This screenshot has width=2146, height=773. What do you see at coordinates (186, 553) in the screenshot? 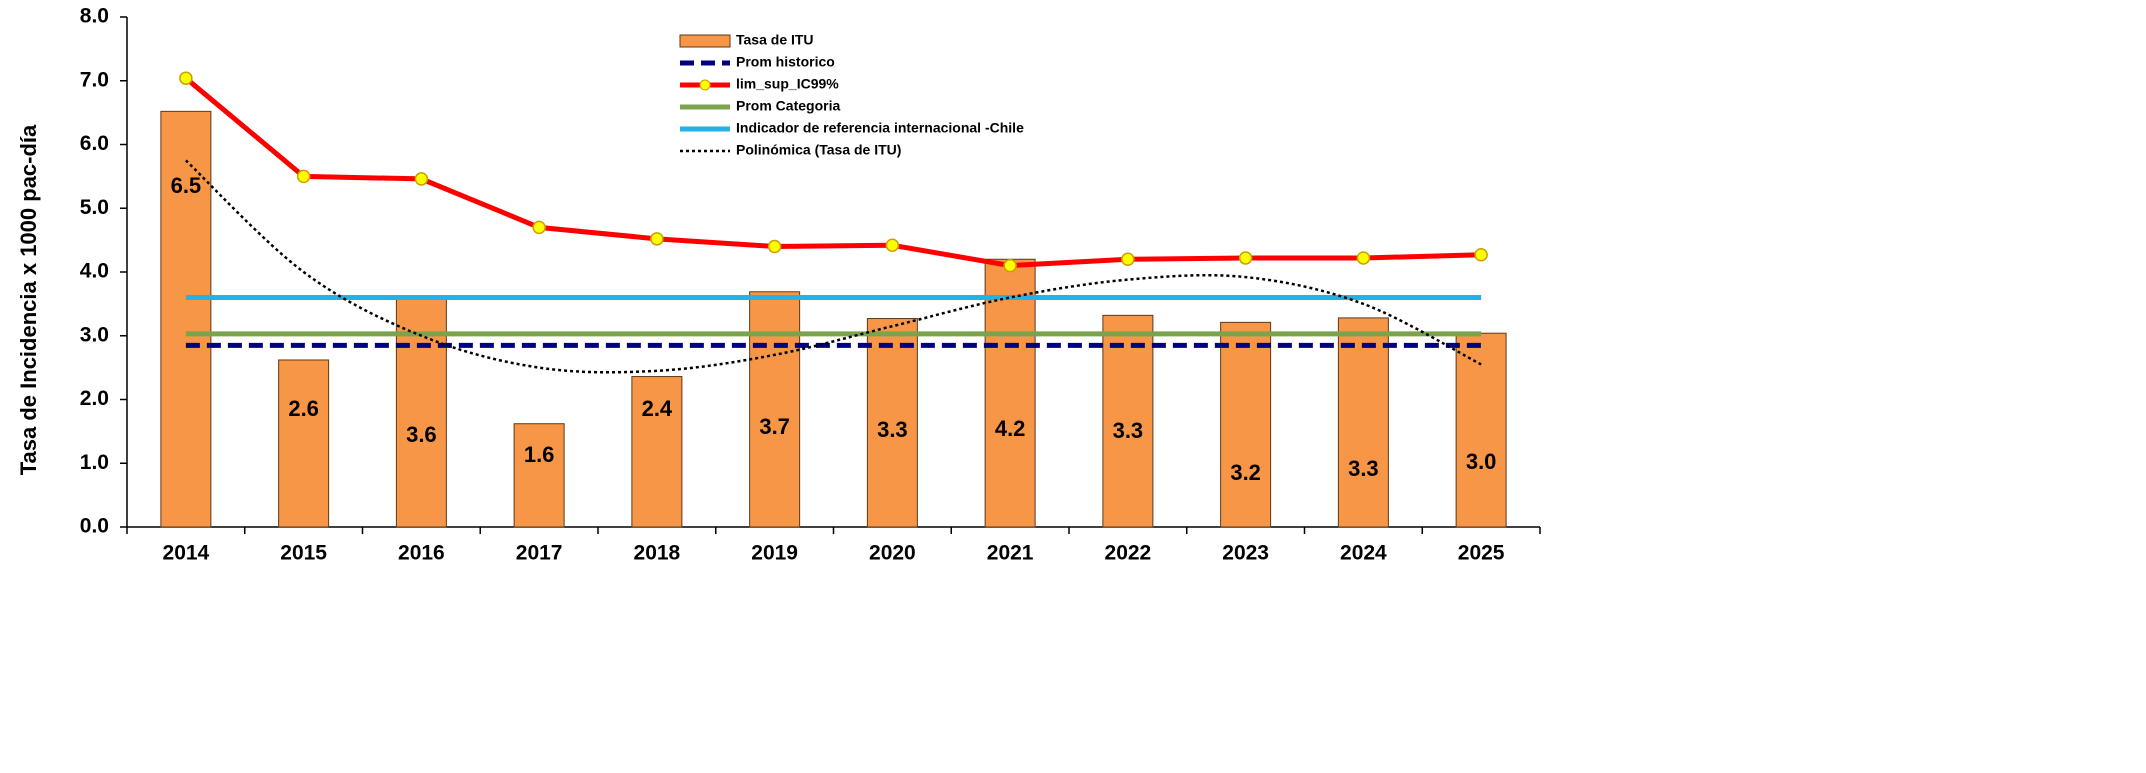
I see `x-tick-label: 2014` at bounding box center [186, 553].